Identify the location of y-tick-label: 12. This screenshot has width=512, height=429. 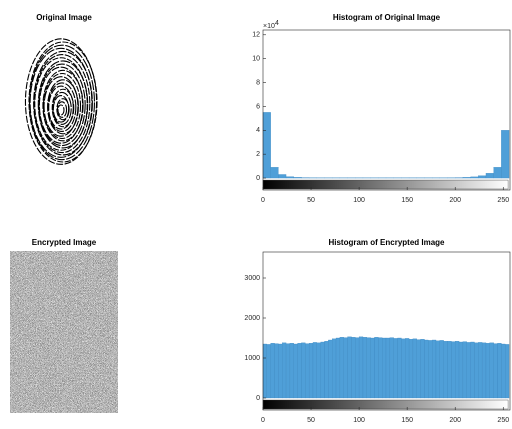
(256, 35).